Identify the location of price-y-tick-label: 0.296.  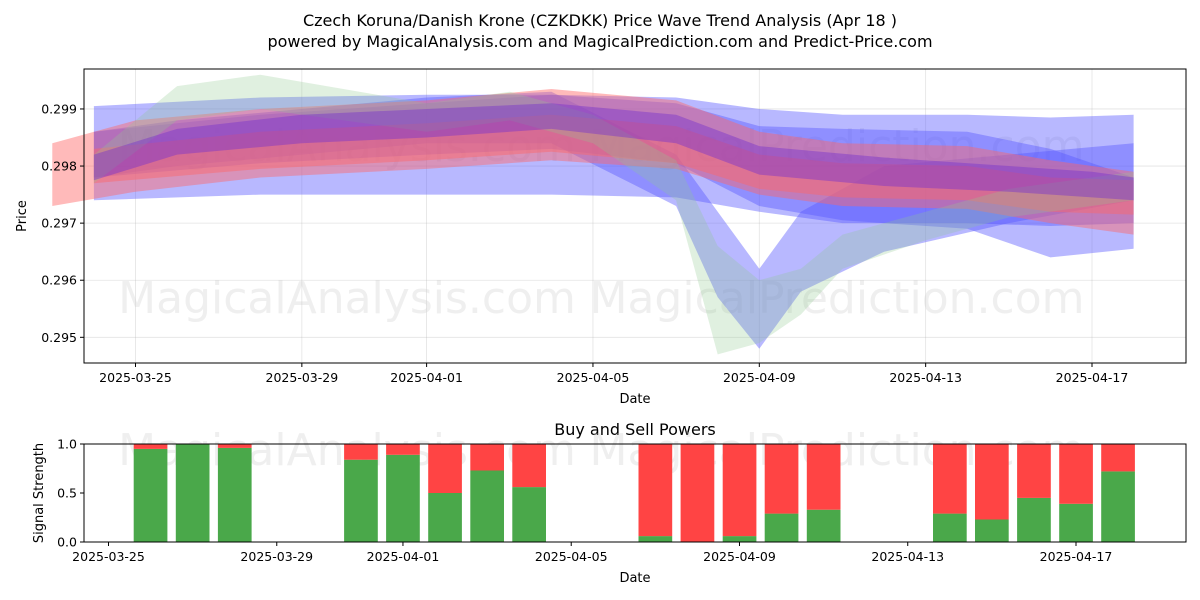
(59, 280).